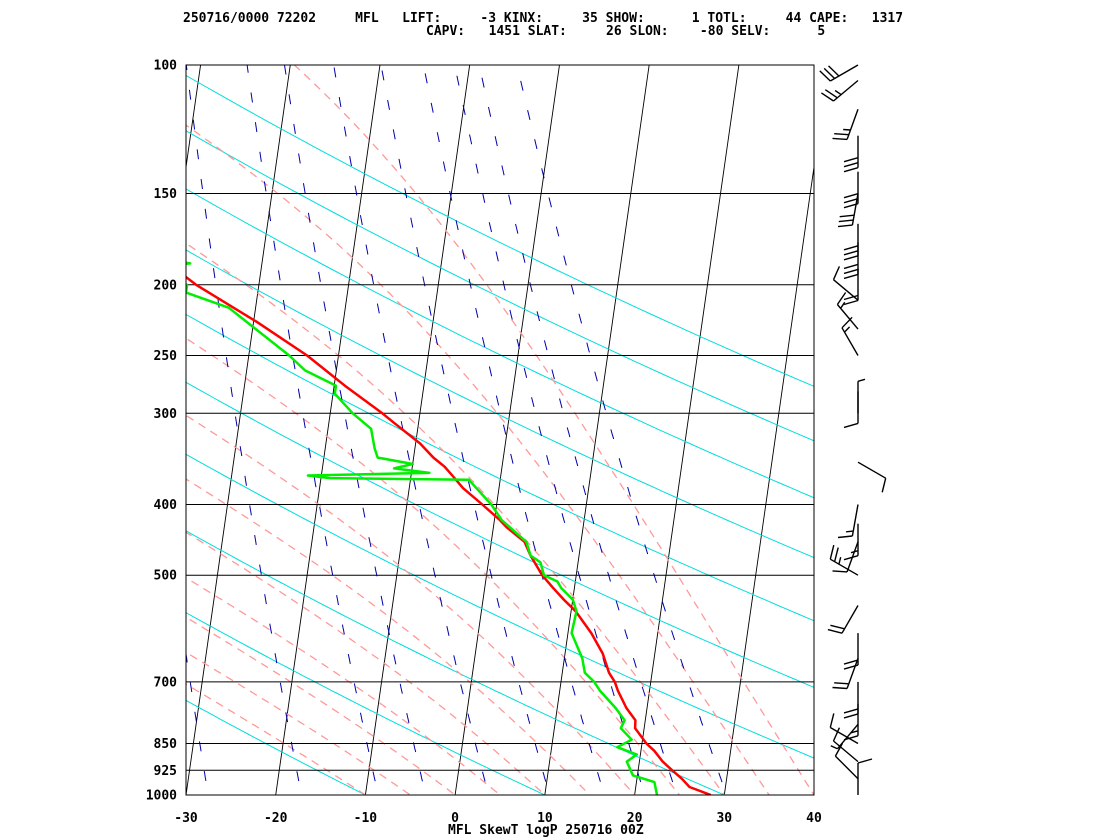 This screenshot has height=840, width=1120. What do you see at coordinates (366, 818) in the screenshot?
I see `temperature-tick-label: -10` at bounding box center [366, 818].